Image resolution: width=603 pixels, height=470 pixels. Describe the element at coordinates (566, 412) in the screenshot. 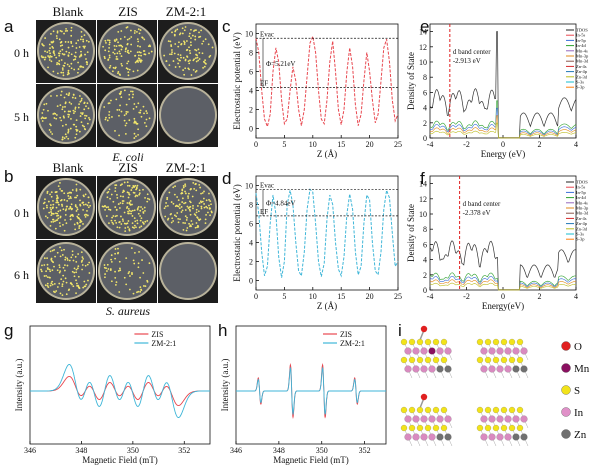

I see `legend-atom` at that location.